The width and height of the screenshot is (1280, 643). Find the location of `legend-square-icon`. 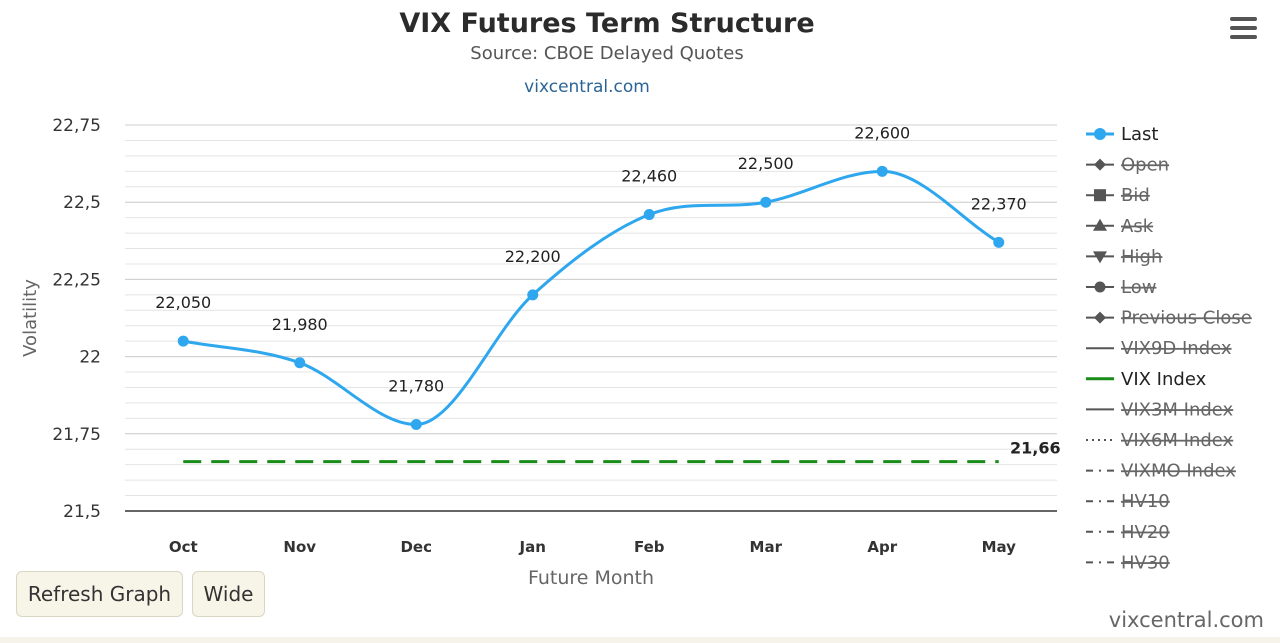

legend-square-icon is located at coordinates (1100, 195).